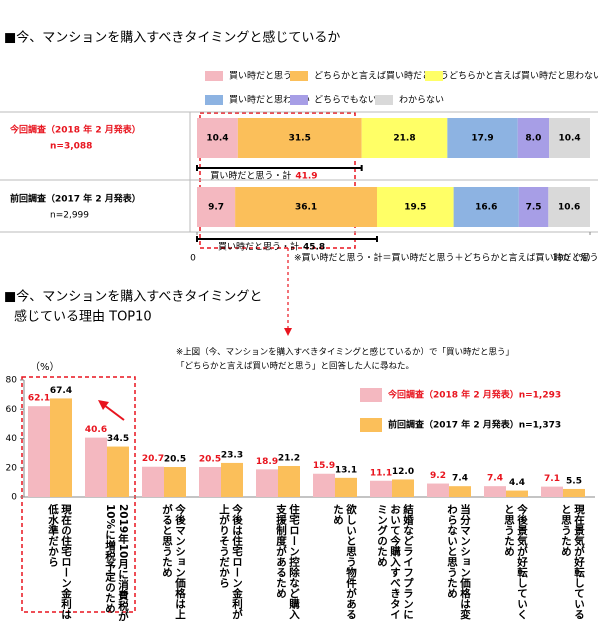 Image resolution: width=598 pixels, height=639 pixels. Describe the element at coordinates (193, 259) in the screenshot. I see `x-tick-label: 0` at that location.